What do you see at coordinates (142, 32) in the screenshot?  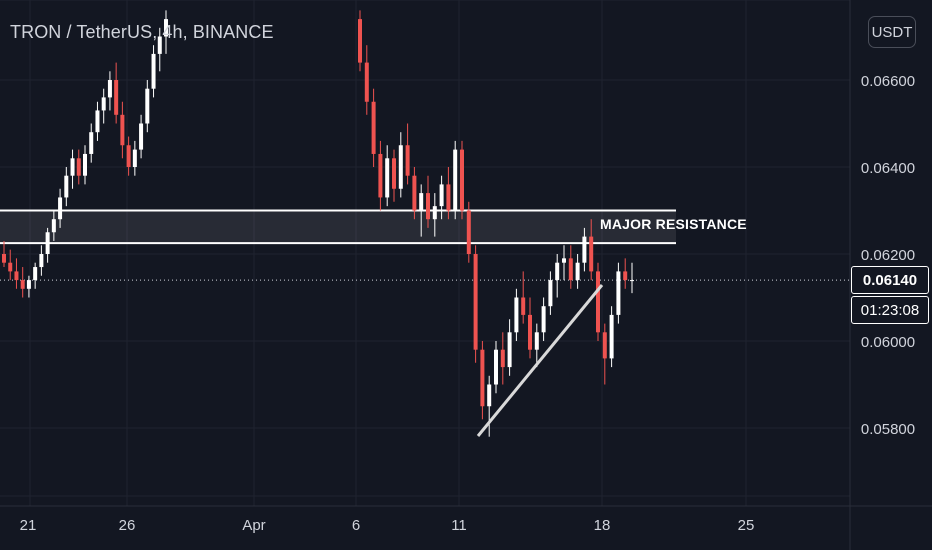 I see `chart-title: TRON / TetherUS, 4h, BINANCE` at bounding box center [142, 32].